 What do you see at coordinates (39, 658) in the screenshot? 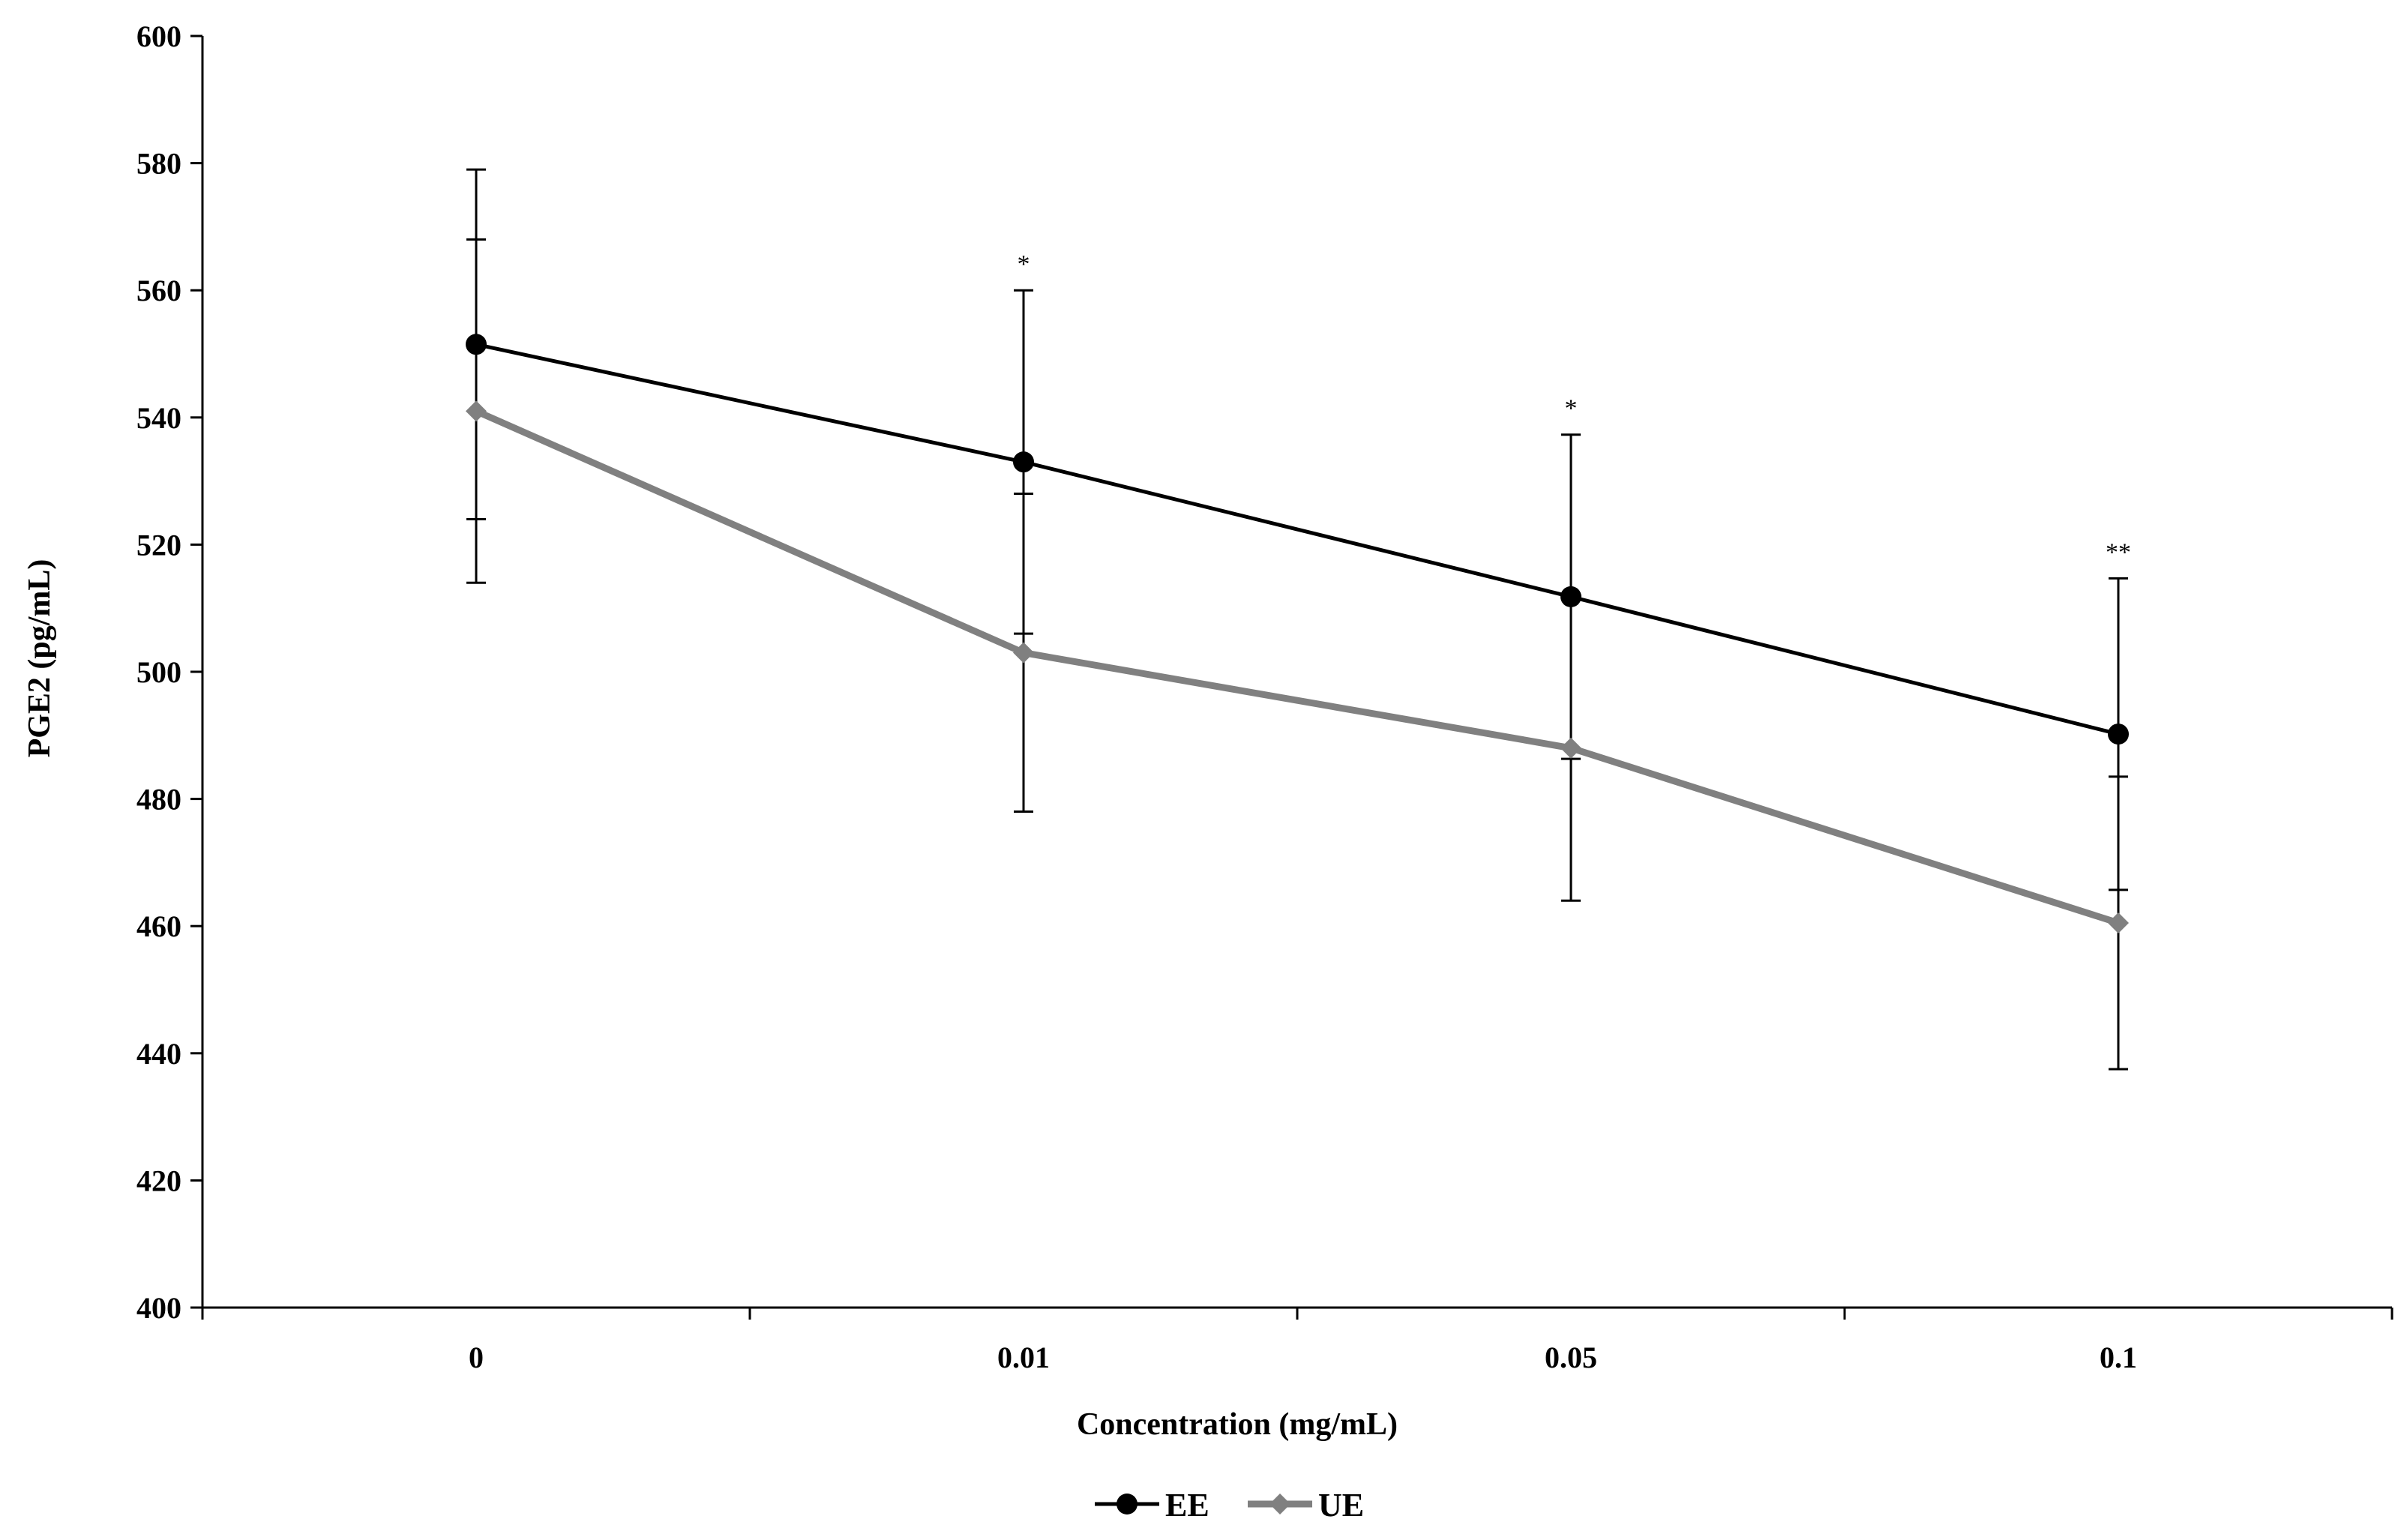
I see `y-axis-title: PGE2 (pg/mL)` at bounding box center [39, 658].